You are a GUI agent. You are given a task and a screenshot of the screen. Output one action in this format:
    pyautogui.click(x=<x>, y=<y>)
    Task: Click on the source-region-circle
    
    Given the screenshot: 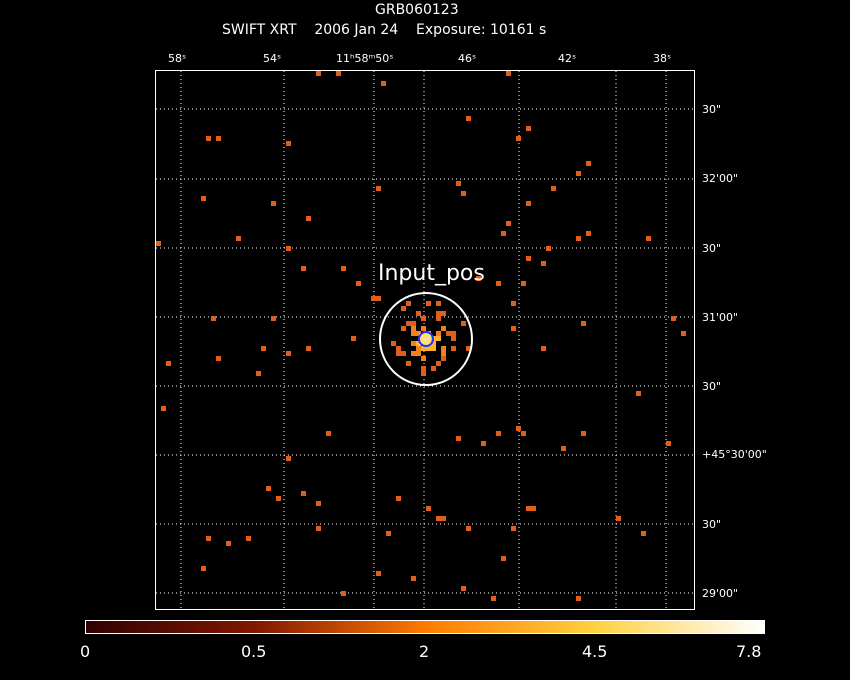 What is the action you would take?
    pyautogui.click(x=426, y=339)
    